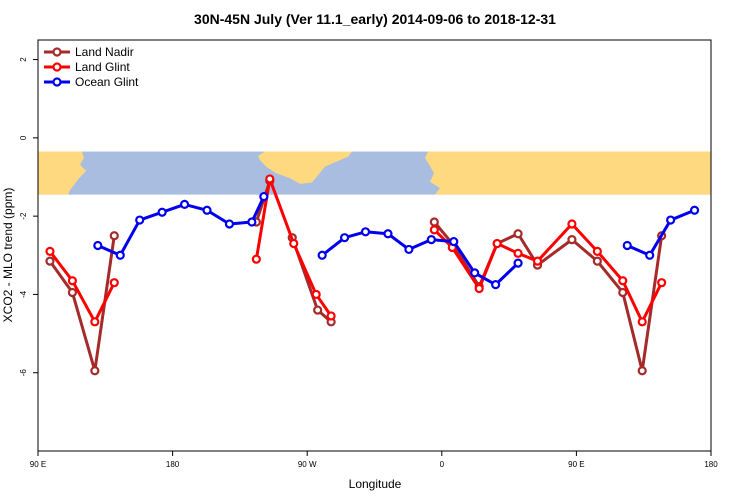 The height and width of the screenshot is (500, 750). What do you see at coordinates (305, 167) in the screenshot?
I see `map-land-americas` at bounding box center [305, 167].